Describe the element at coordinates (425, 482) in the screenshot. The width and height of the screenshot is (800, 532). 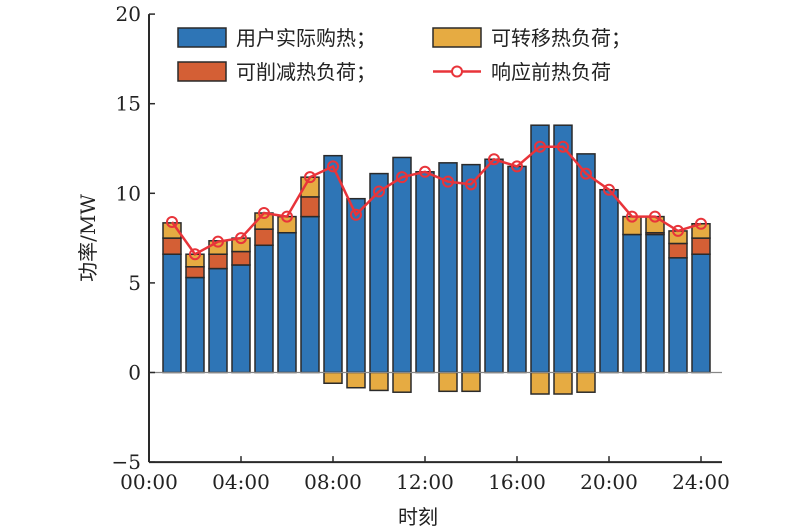
I see `x-tick-label: 12:00` at that location.